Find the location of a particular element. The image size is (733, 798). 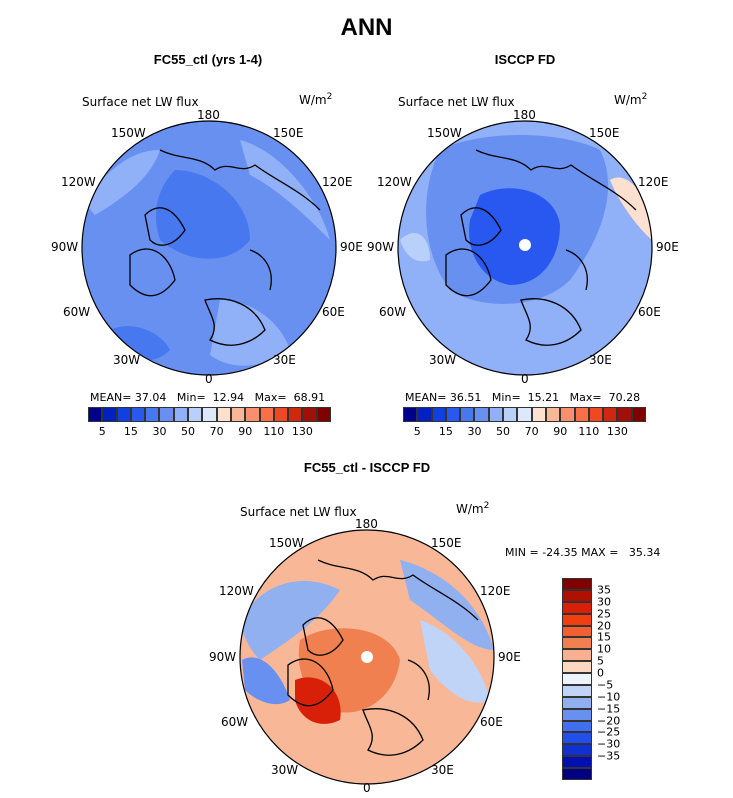

panel-1-lon-120e: 120E is located at coordinates (337, 182).